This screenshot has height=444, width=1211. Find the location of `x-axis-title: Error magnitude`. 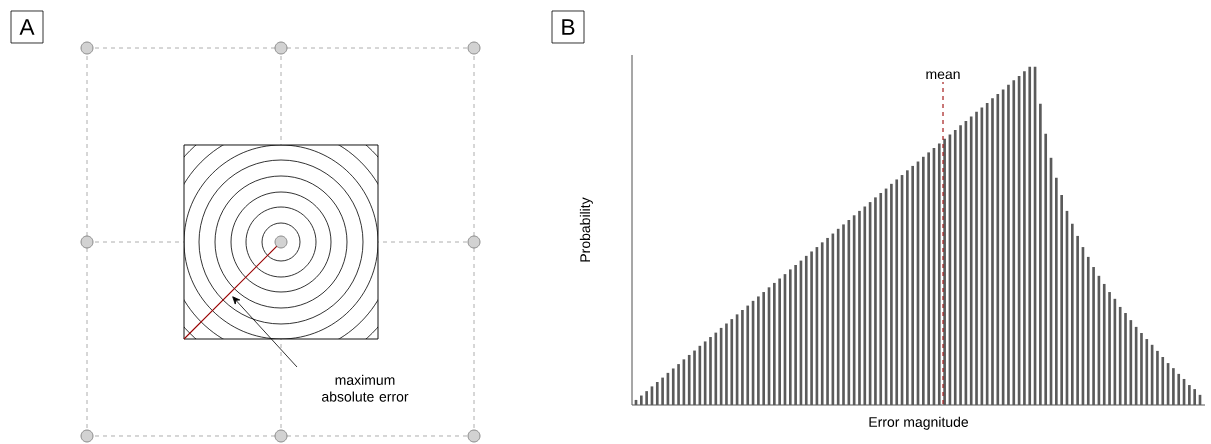

x-axis-title: Error magnitude is located at coordinates (919, 423).